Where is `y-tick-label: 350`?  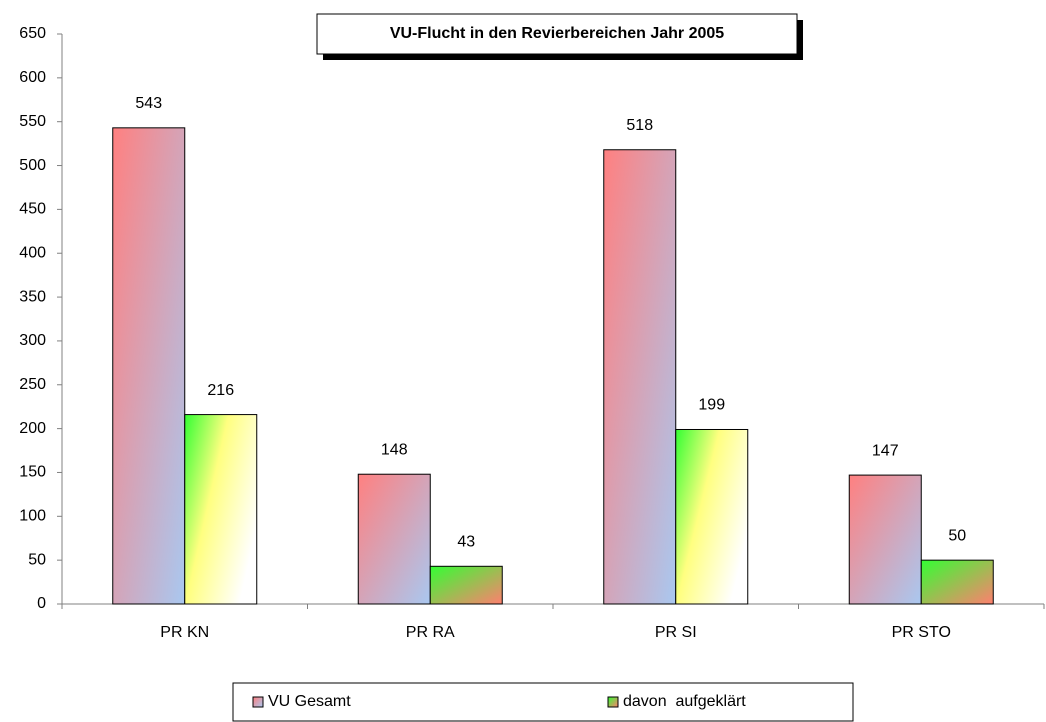
y-tick-label: 350 is located at coordinates (32, 296).